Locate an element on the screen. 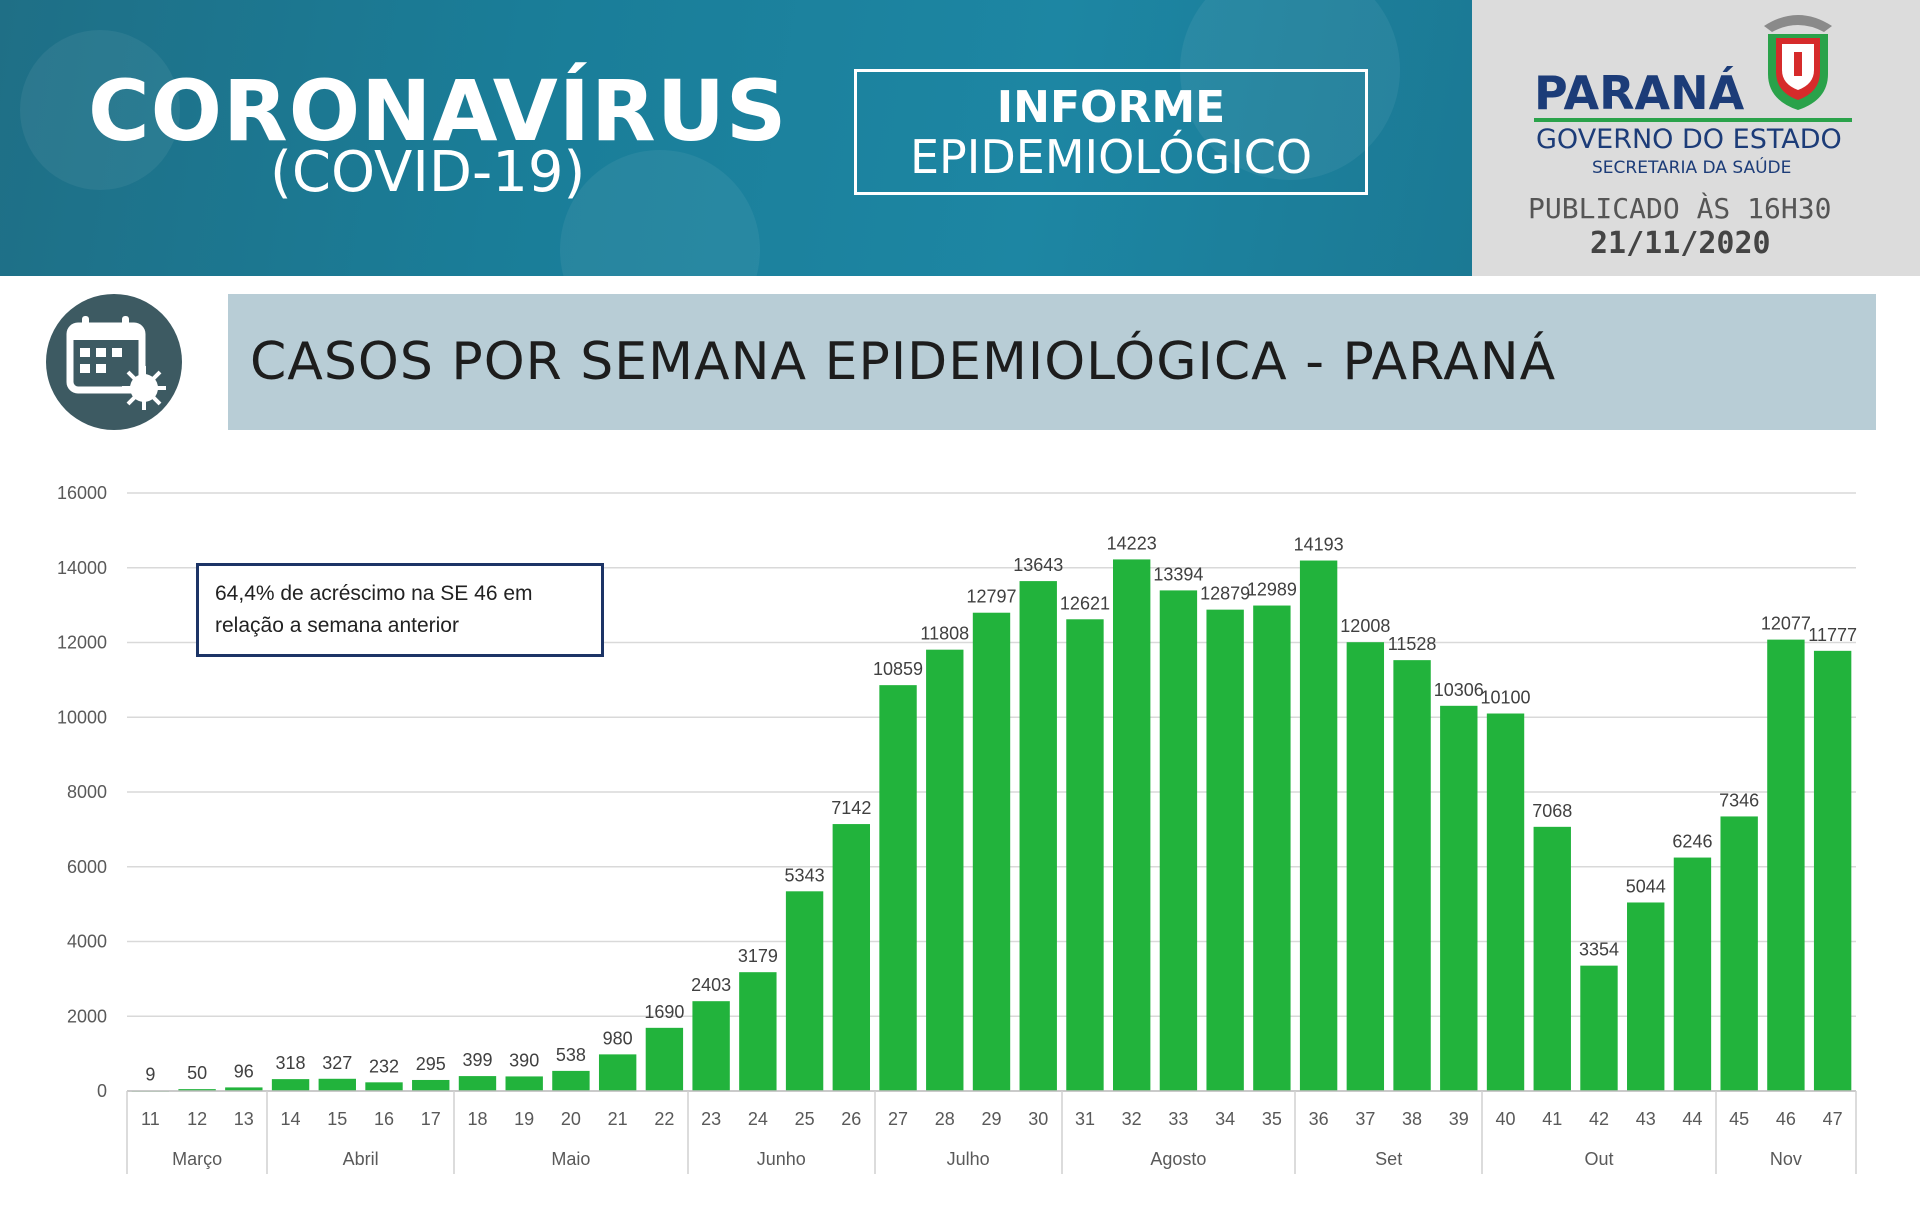 Image resolution: width=1920 pixels, height=1226 pixels. data-label: 12797 is located at coordinates (991, 597).